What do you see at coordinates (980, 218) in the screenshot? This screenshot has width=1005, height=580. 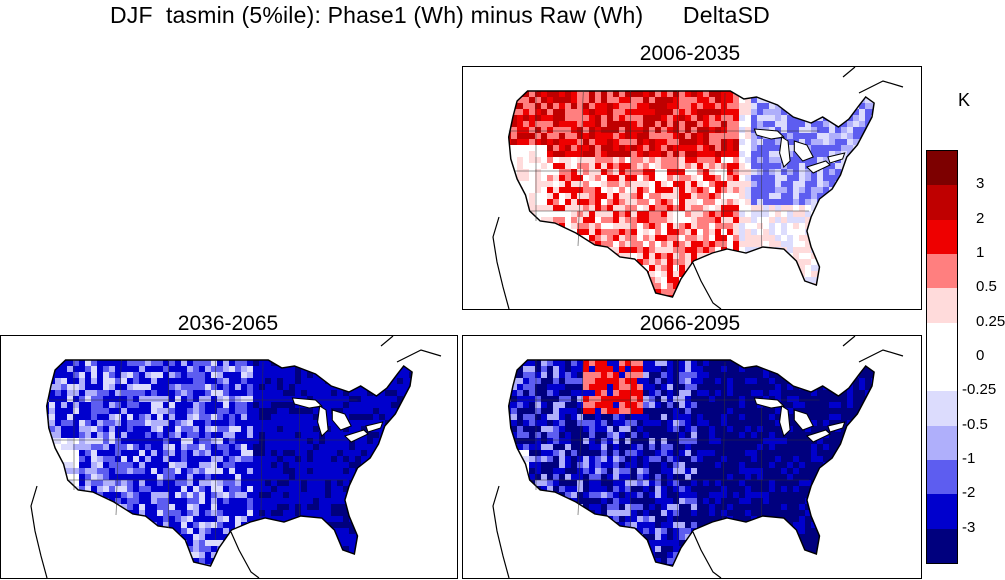 I see `colorbar-tick-label: 2` at bounding box center [980, 218].